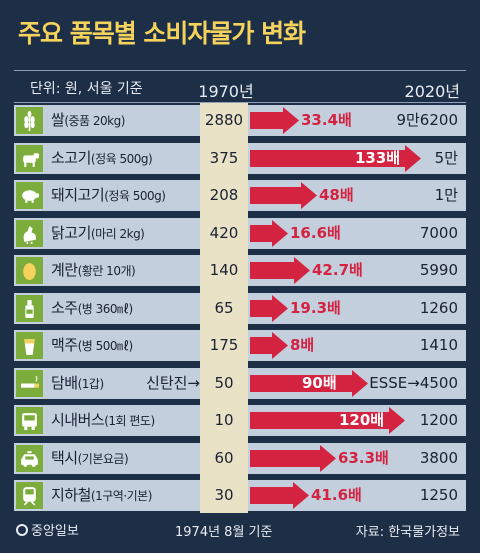  I want to click on table-row: 쌀(중품 20kg) 2880 33.4배 9만6200, so click(240, 120).